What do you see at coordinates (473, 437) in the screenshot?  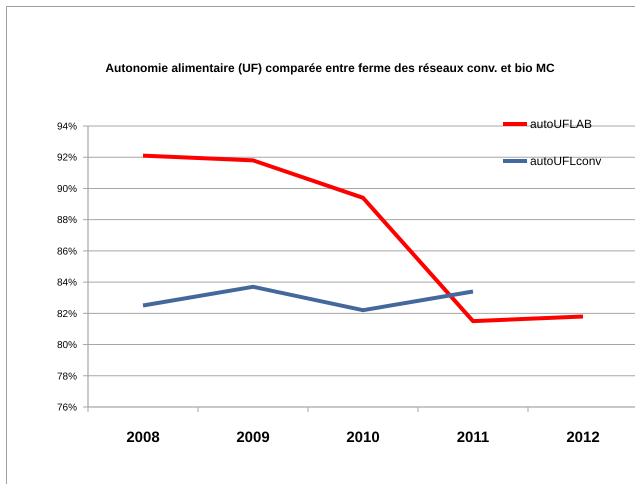 I see `x-tick-label: 2011` at bounding box center [473, 437].